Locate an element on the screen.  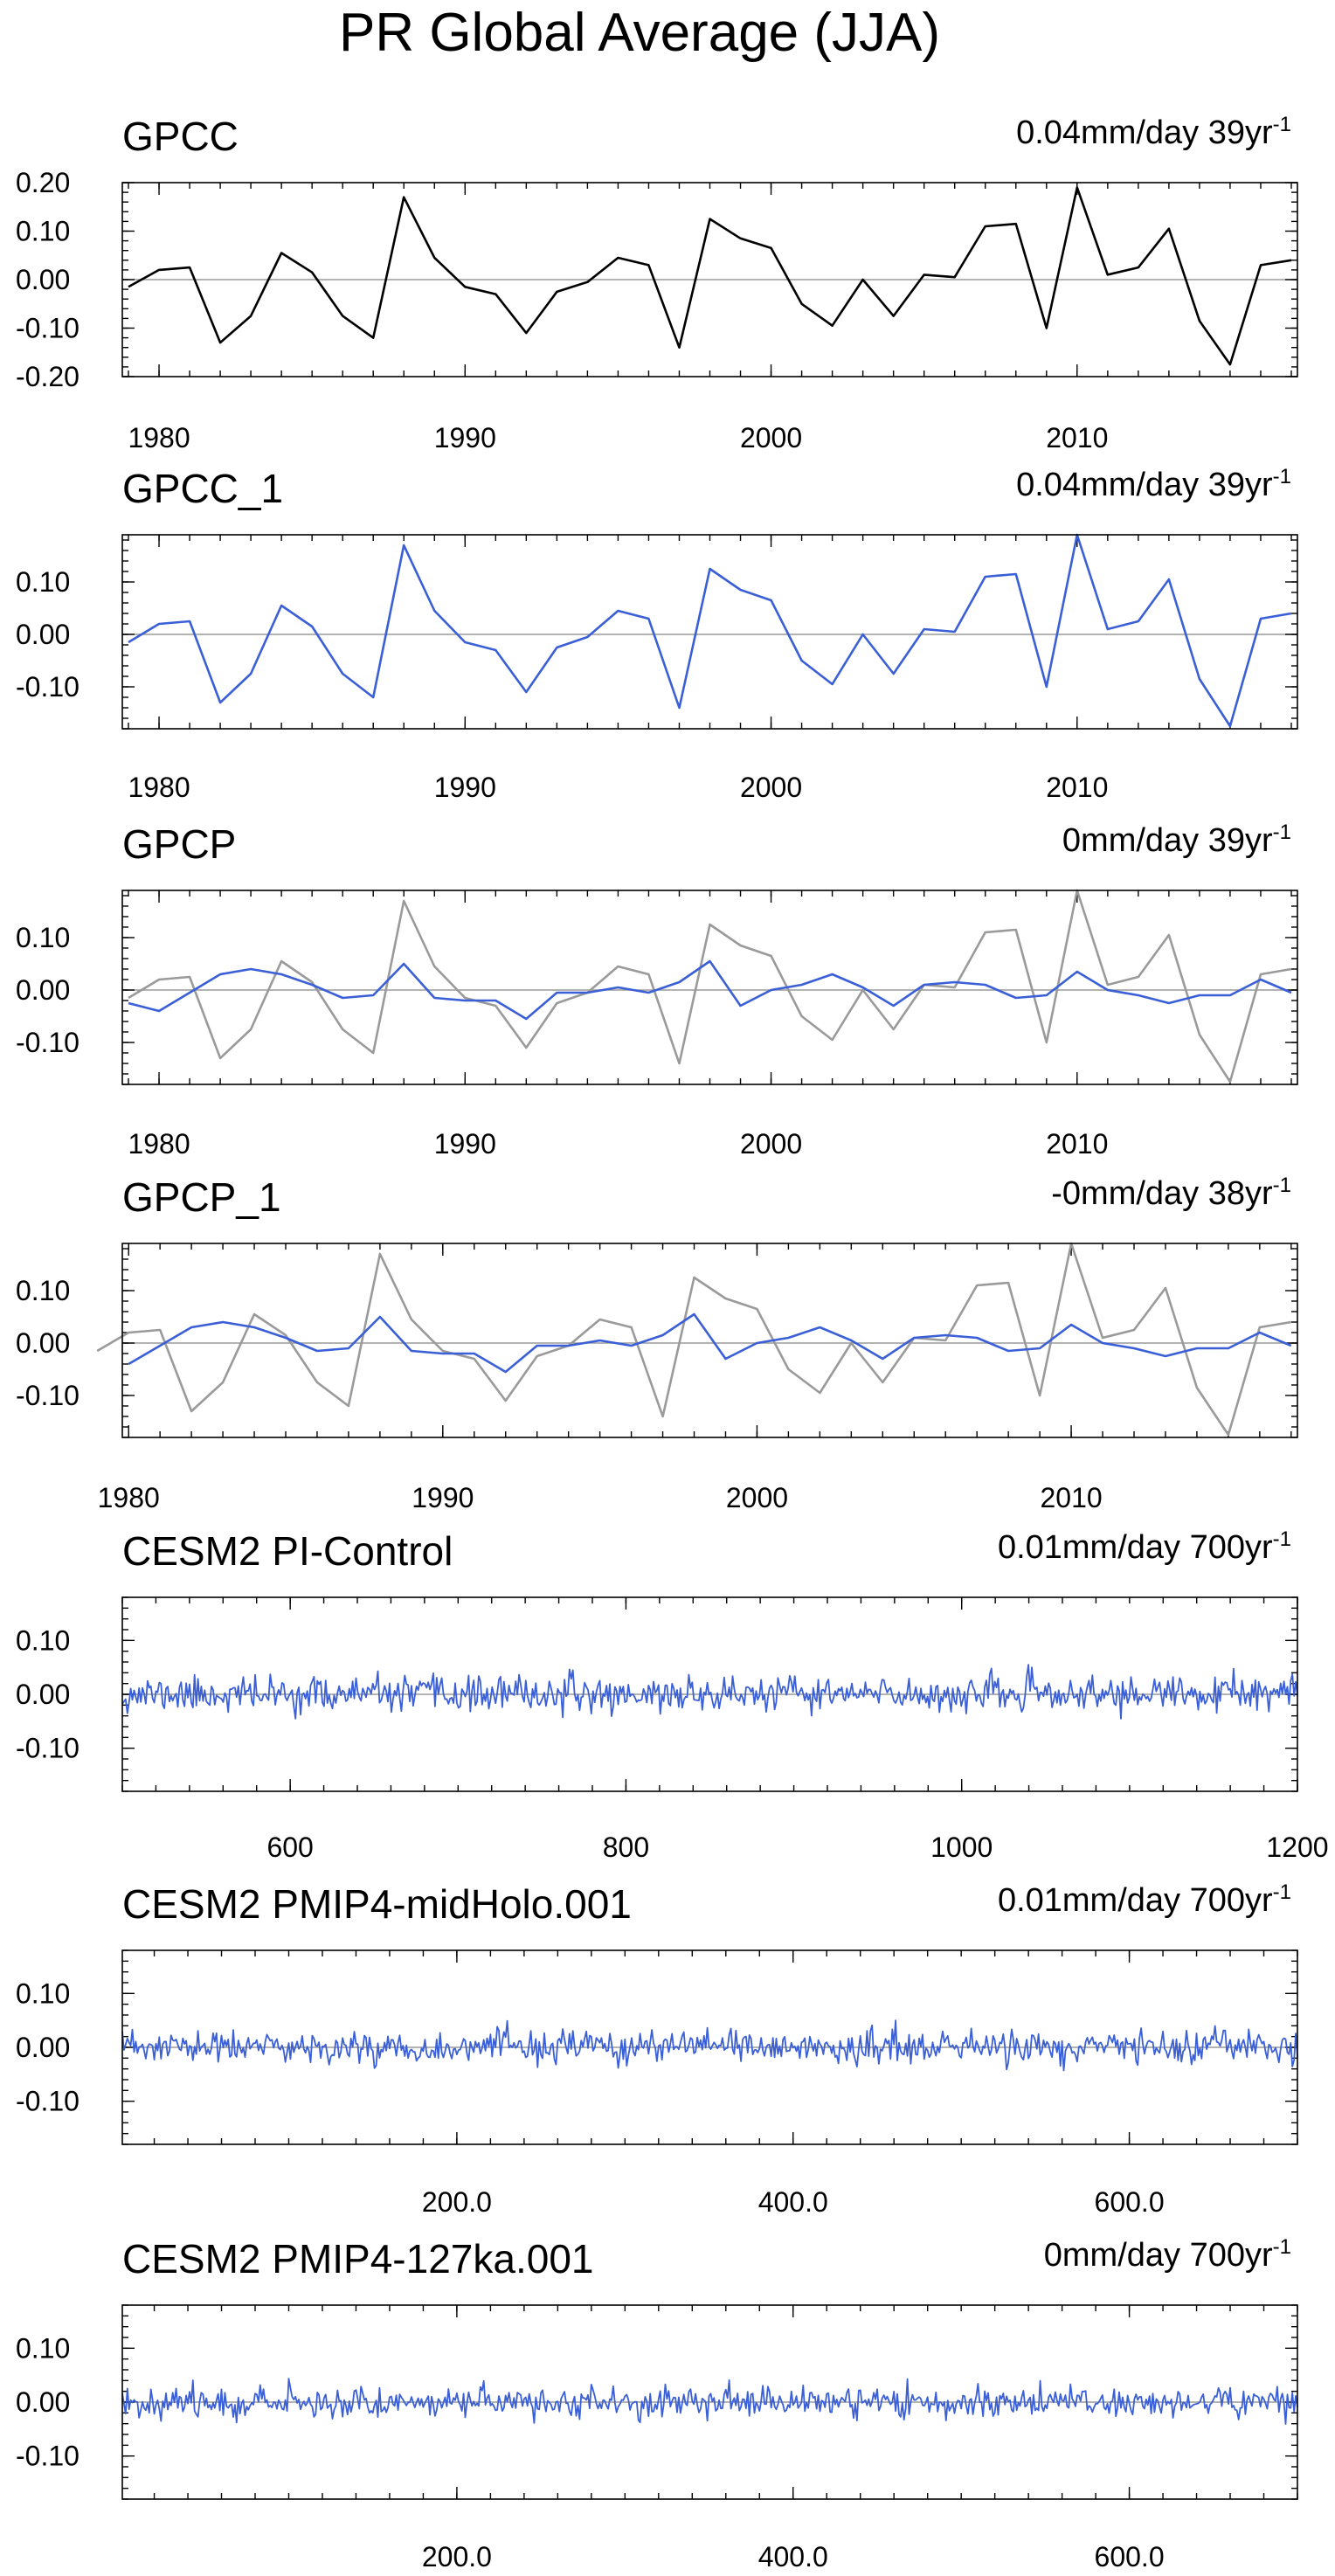
panel-title: CESM2 PI-Control is located at coordinates (287, 1551).